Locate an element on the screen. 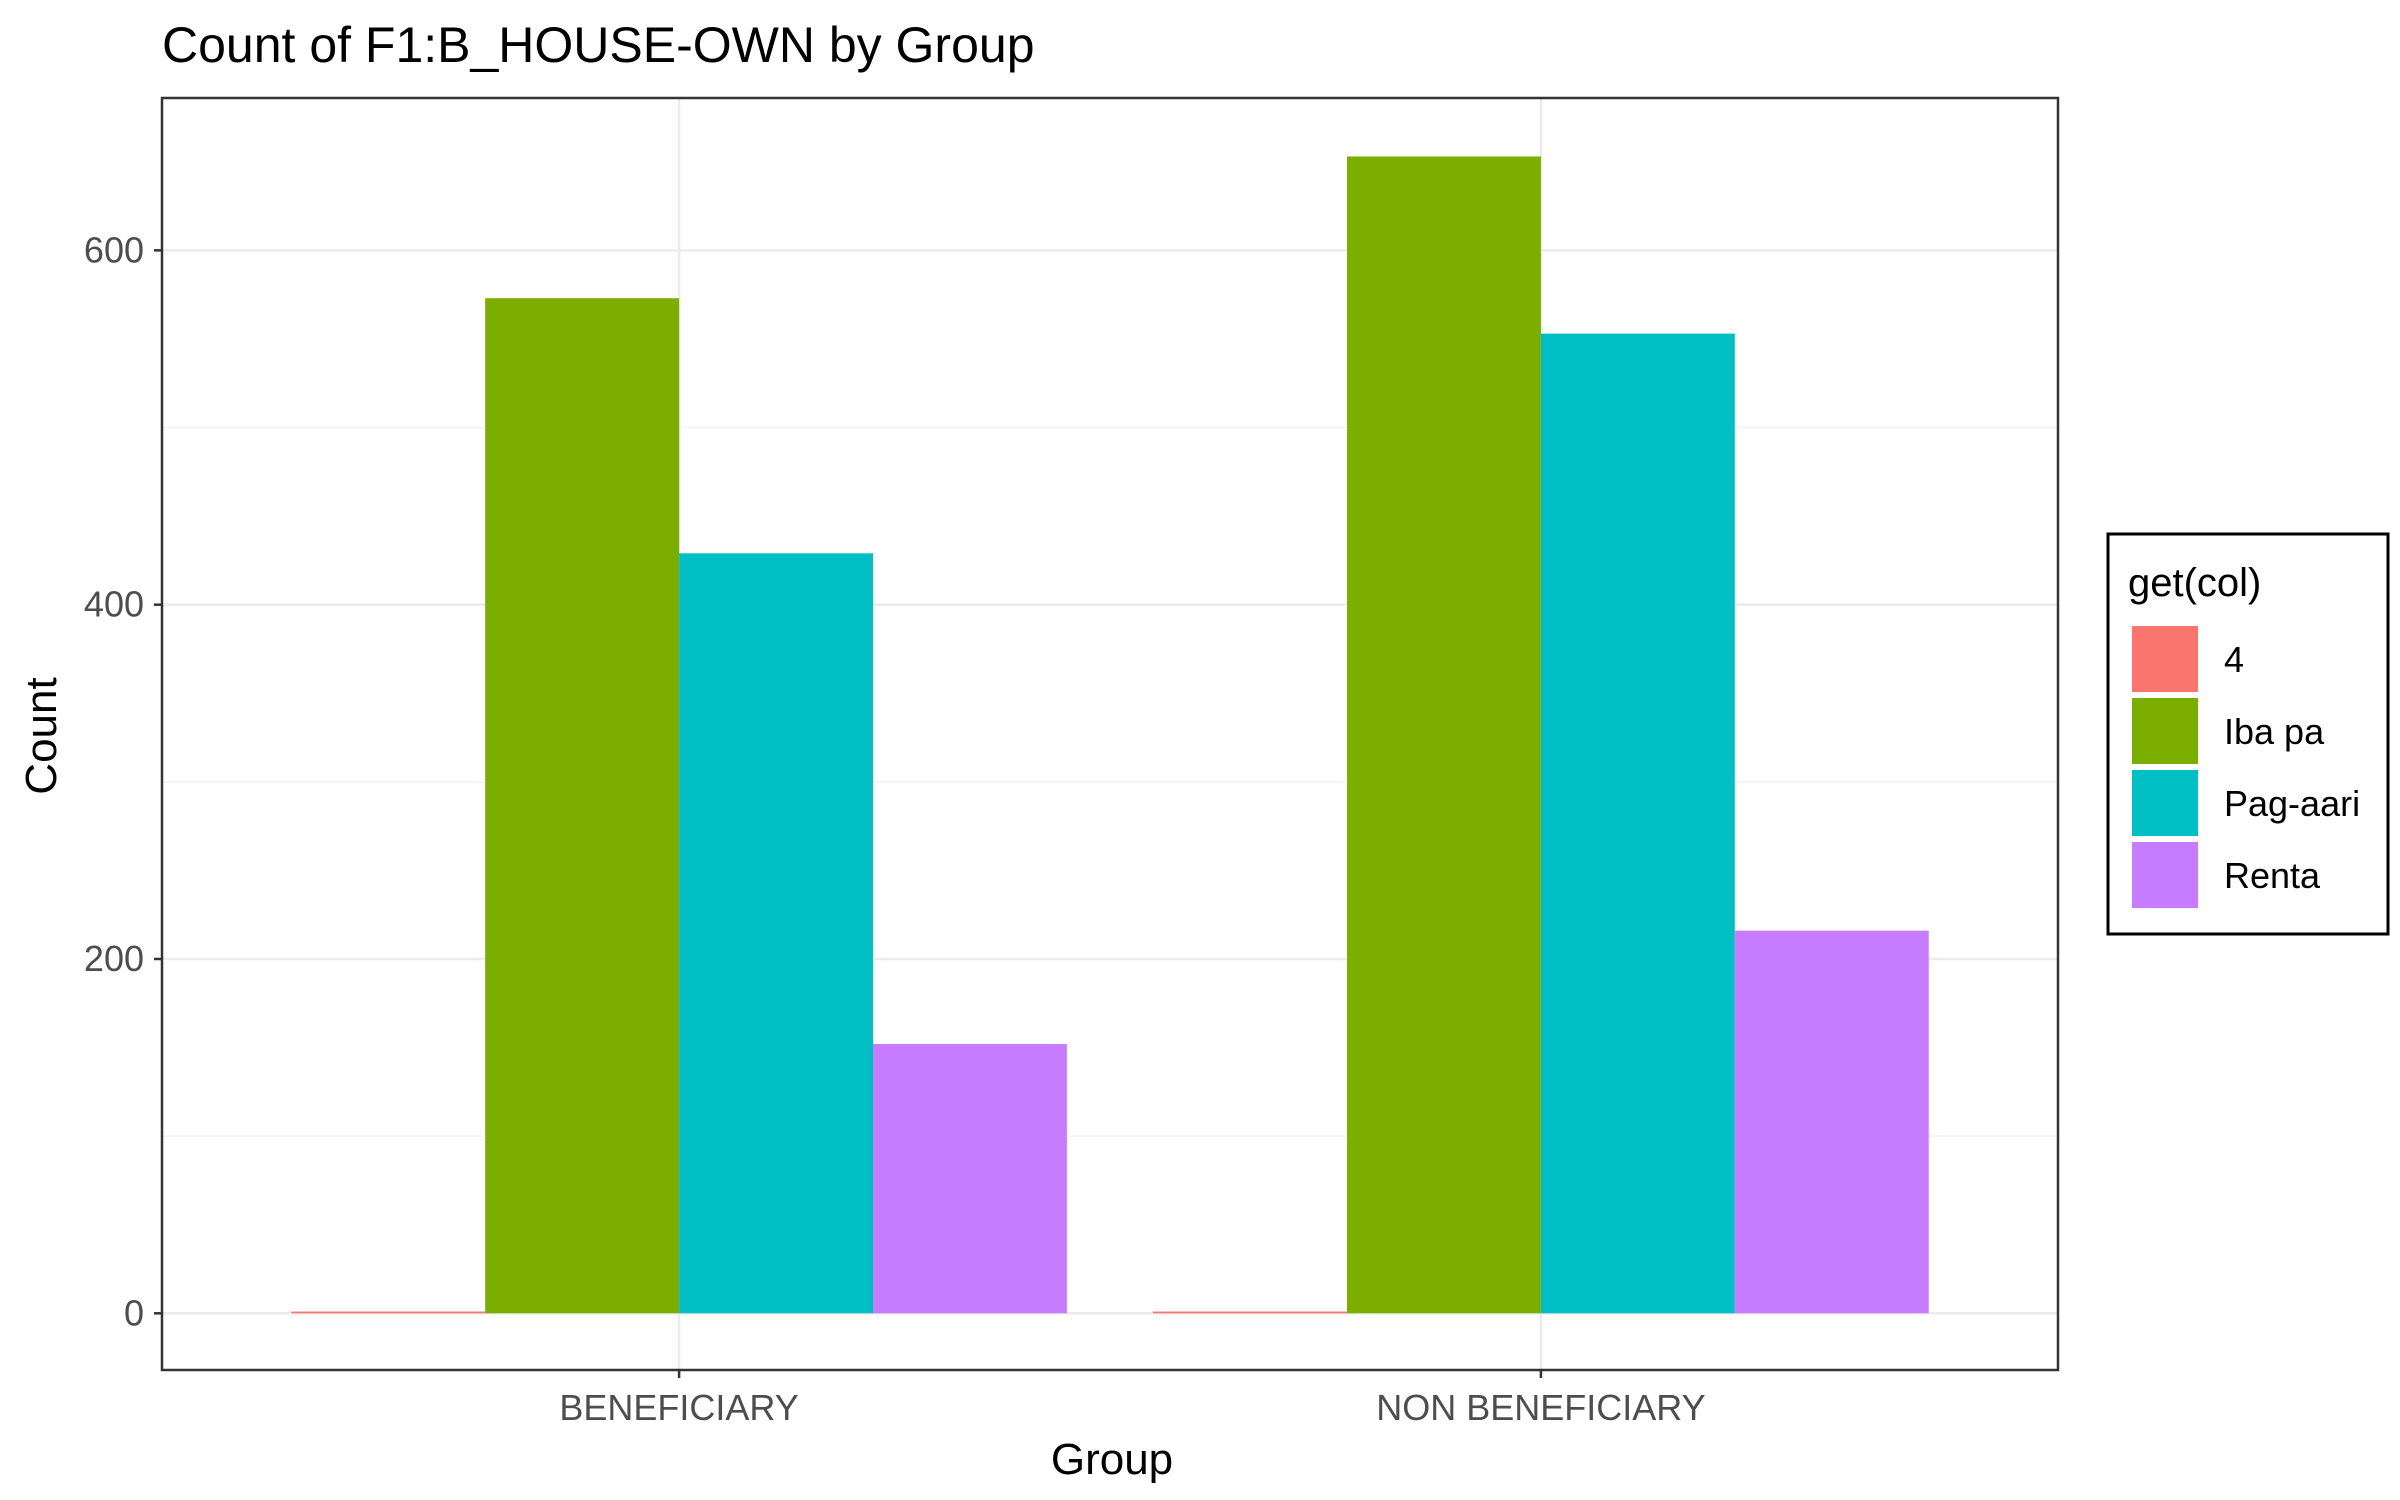 The image size is (2400, 1500). x-axis: BENEFICIARY NON BENEFICIARY is located at coordinates (1132, 1399).